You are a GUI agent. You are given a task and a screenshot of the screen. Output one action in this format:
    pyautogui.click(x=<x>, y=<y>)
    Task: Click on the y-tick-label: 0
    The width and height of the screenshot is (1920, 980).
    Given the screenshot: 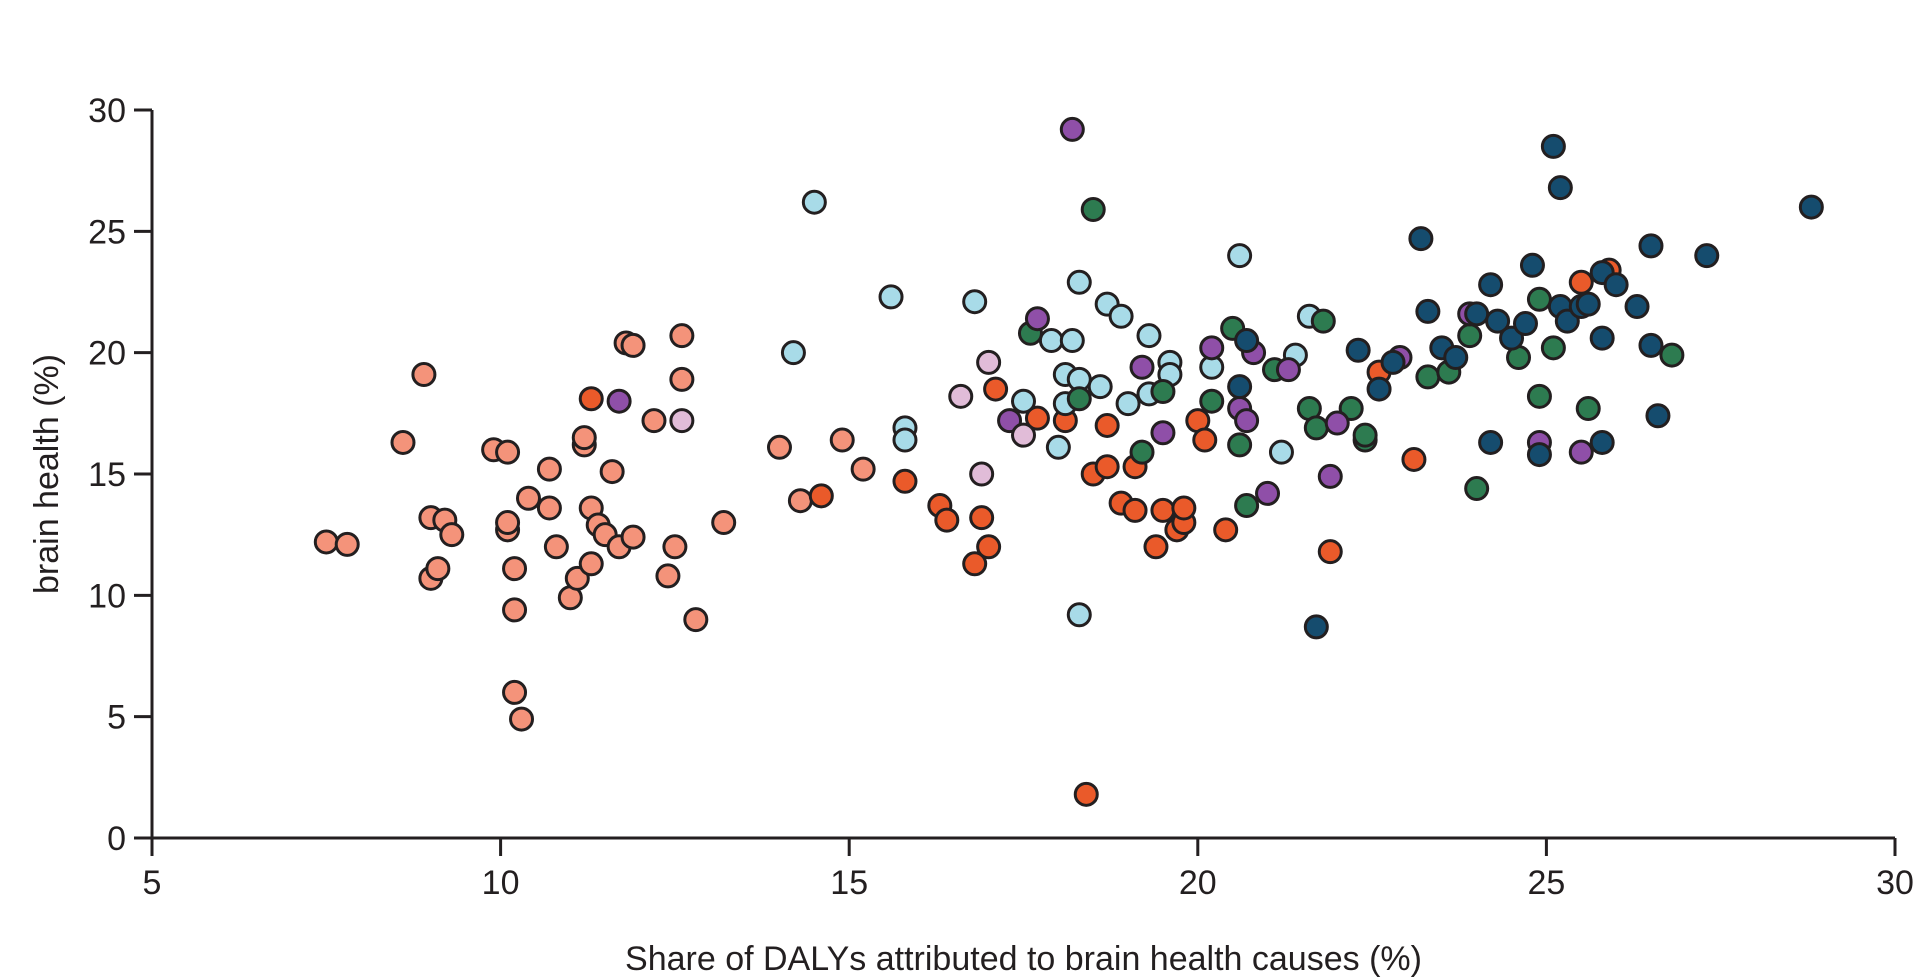 What is the action you would take?
    pyautogui.click(x=116, y=839)
    